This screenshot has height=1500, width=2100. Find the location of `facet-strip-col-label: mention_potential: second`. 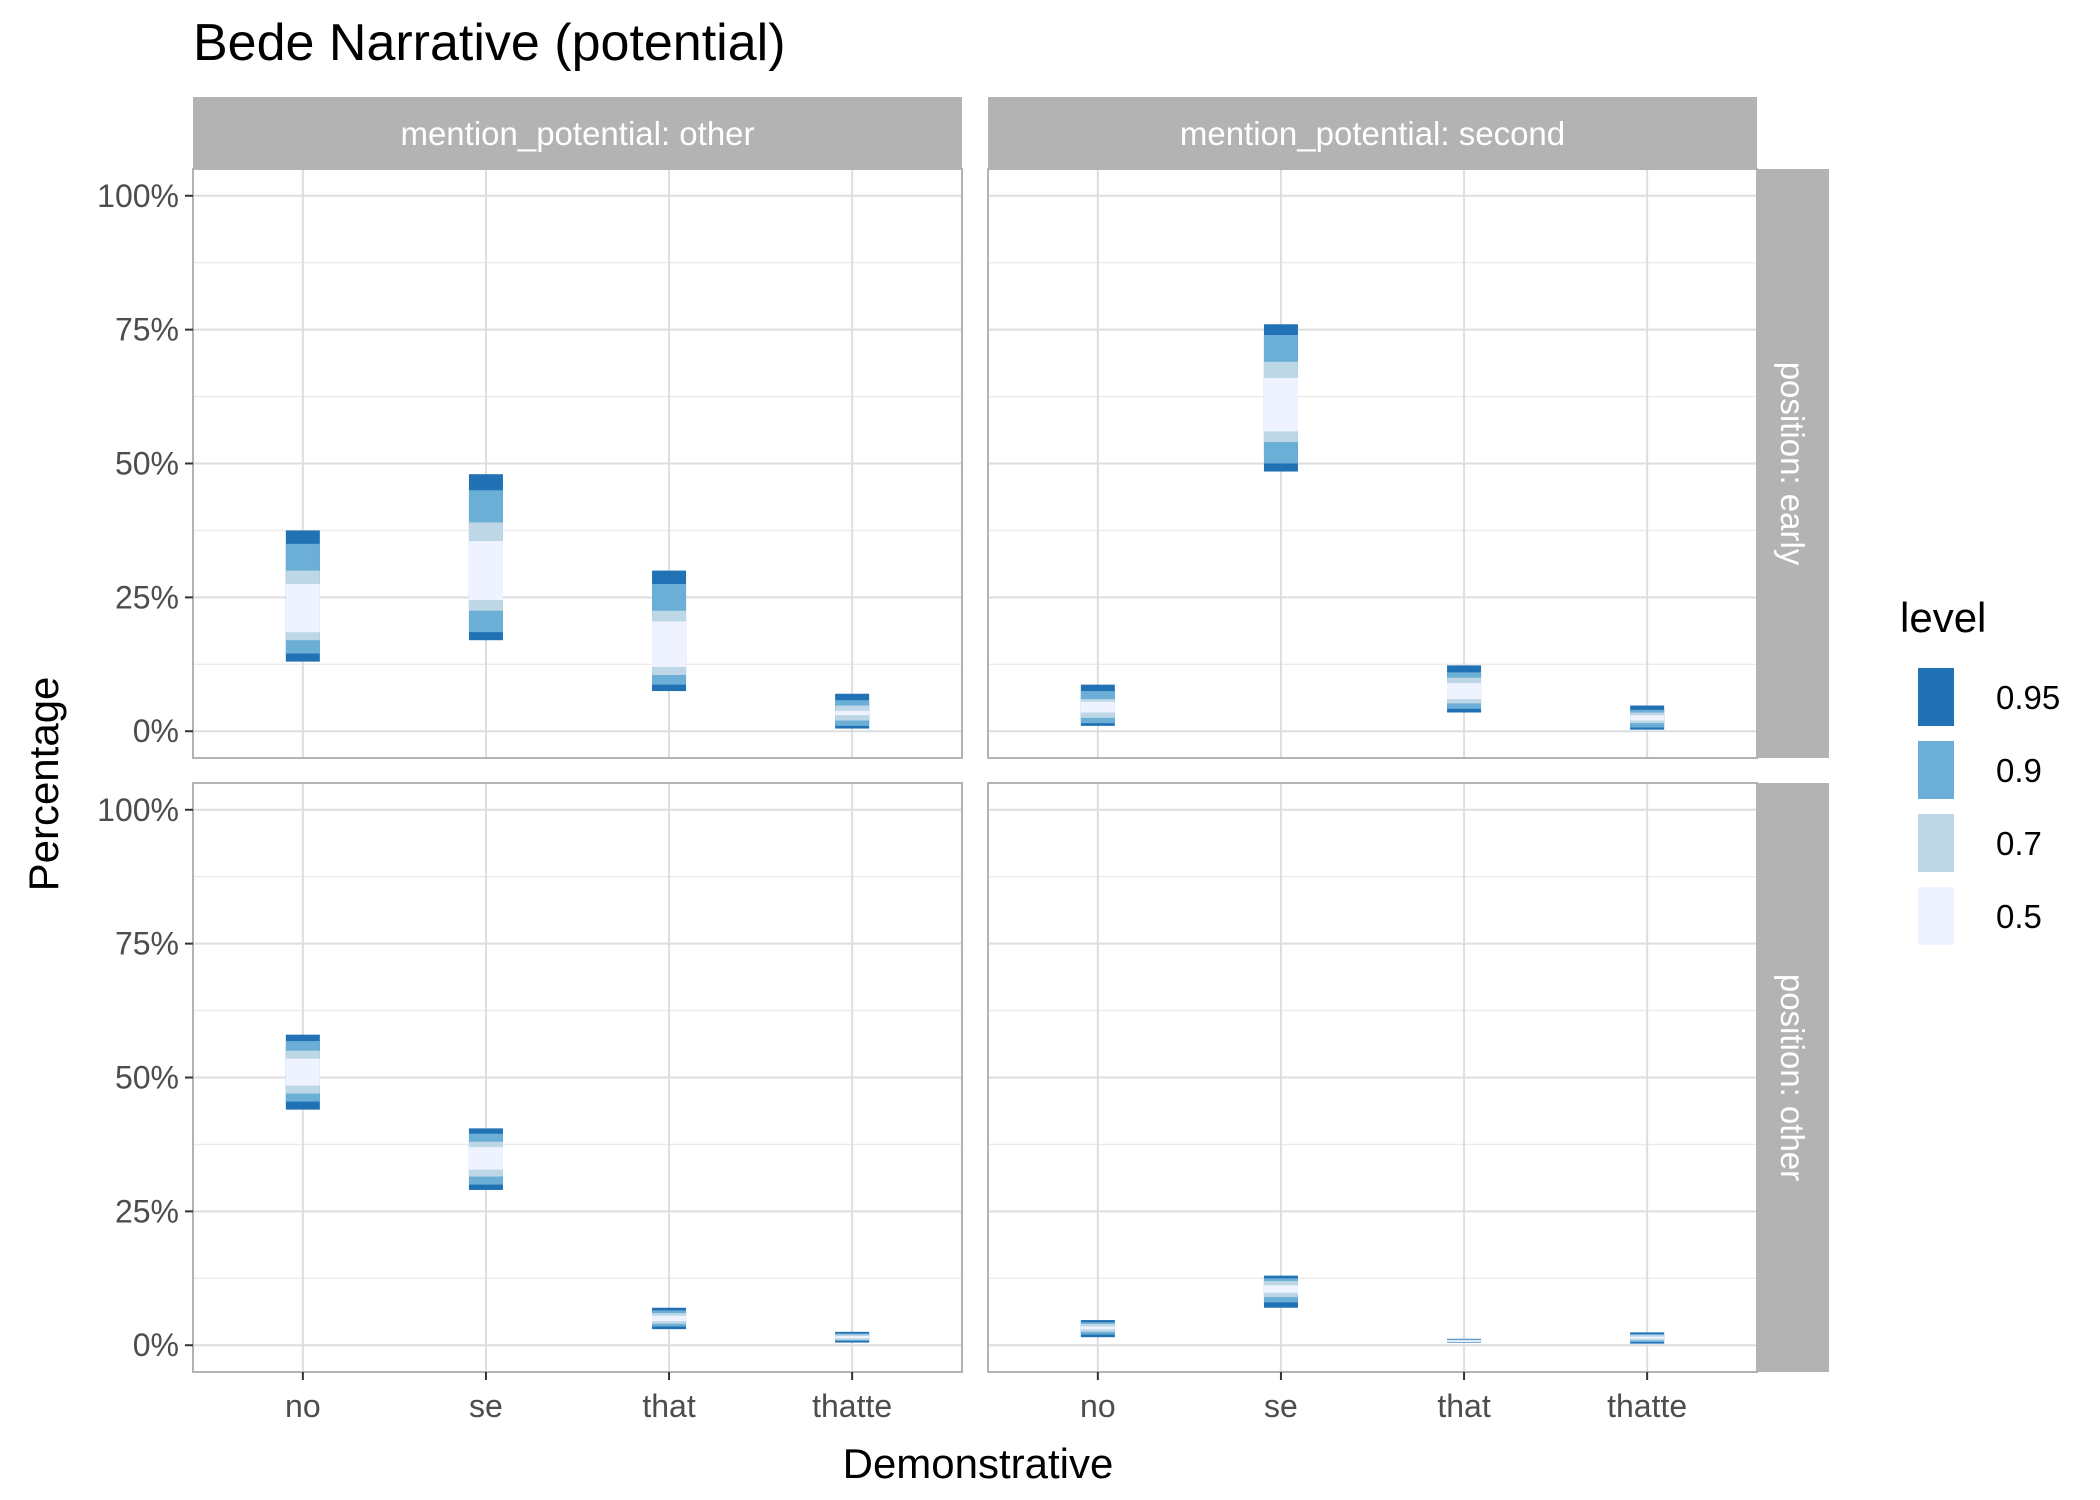

facet-strip-col-label: mention_potential: second is located at coordinates (1372, 133).